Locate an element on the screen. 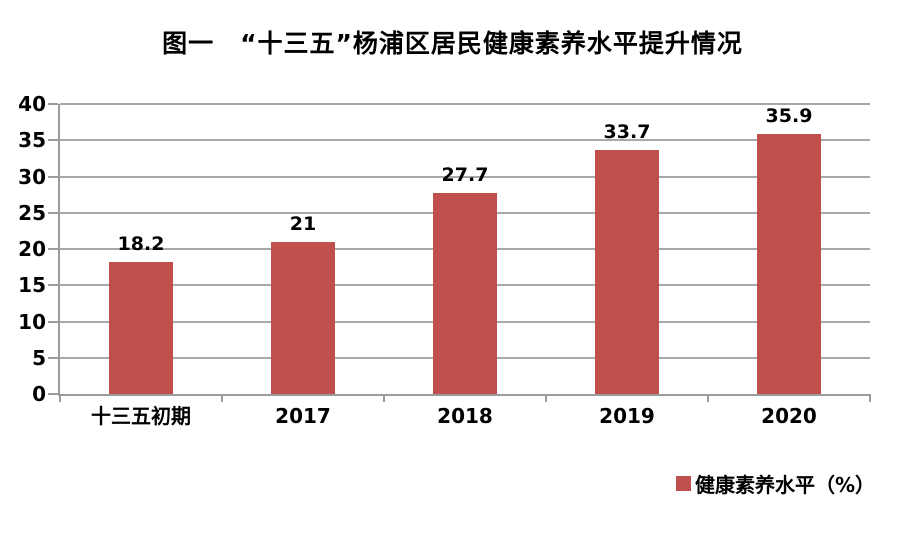 Image resolution: width=905 pixels, height=535 pixels. bar-value-label: 27.7 is located at coordinates (465, 175).